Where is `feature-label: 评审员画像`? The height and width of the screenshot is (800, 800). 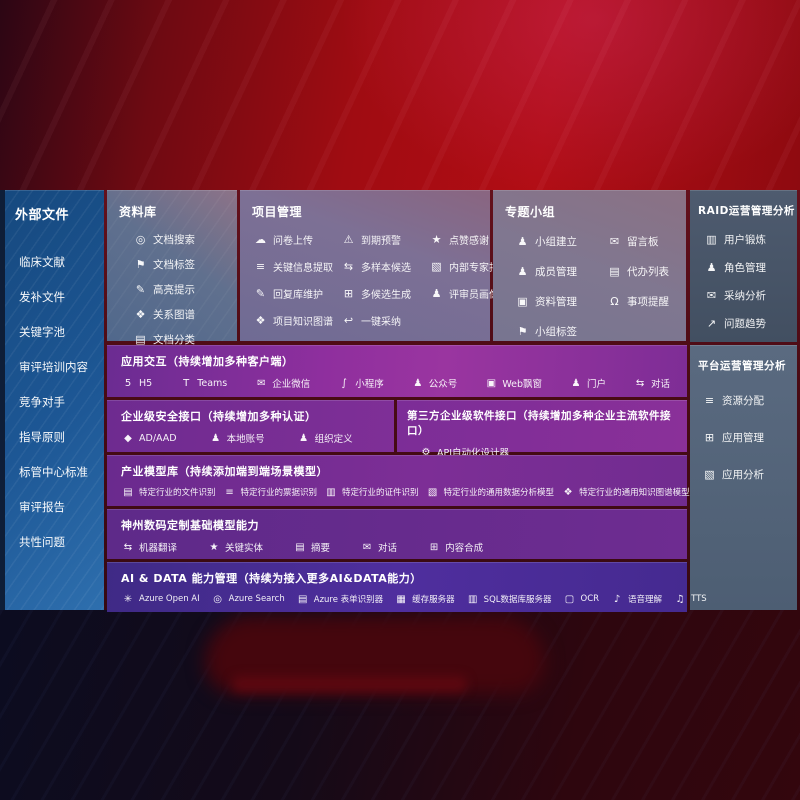
feature-label: 评审员画像 is located at coordinates (474, 295).